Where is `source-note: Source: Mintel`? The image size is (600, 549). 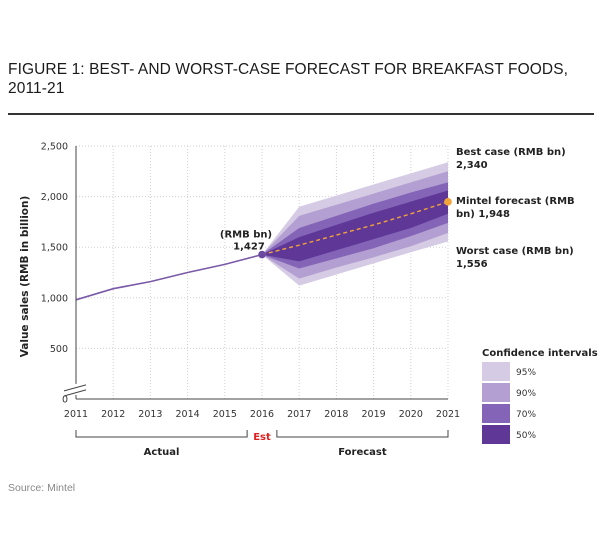 source-note: Source: Mintel is located at coordinates (42, 488).